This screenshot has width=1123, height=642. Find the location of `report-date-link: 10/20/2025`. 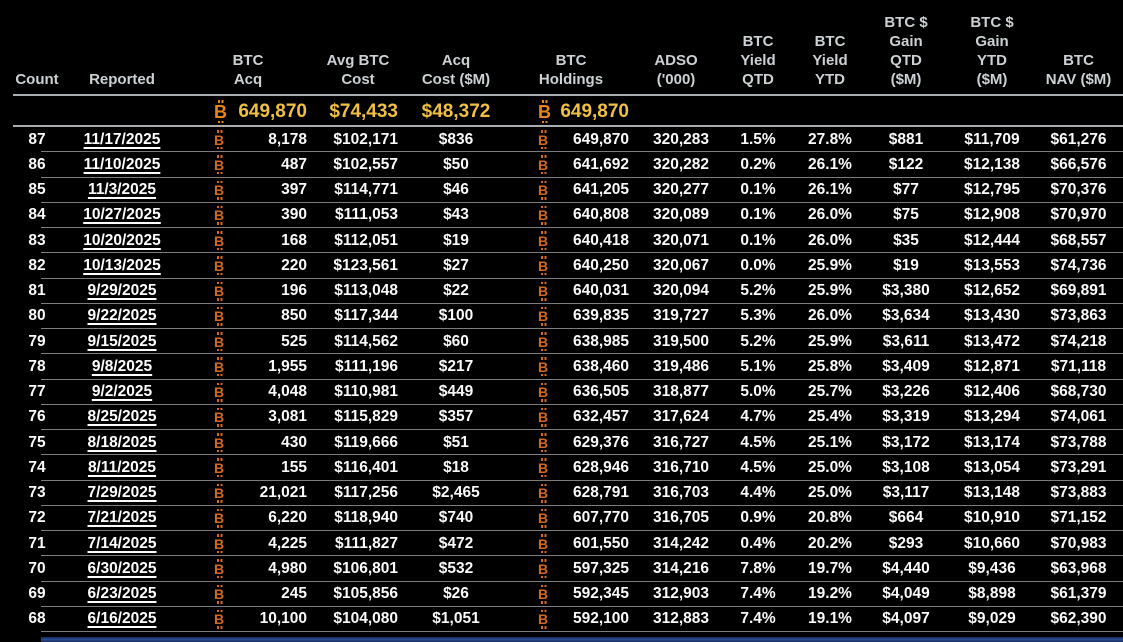

report-date-link: 10/20/2025 is located at coordinates (122, 240).